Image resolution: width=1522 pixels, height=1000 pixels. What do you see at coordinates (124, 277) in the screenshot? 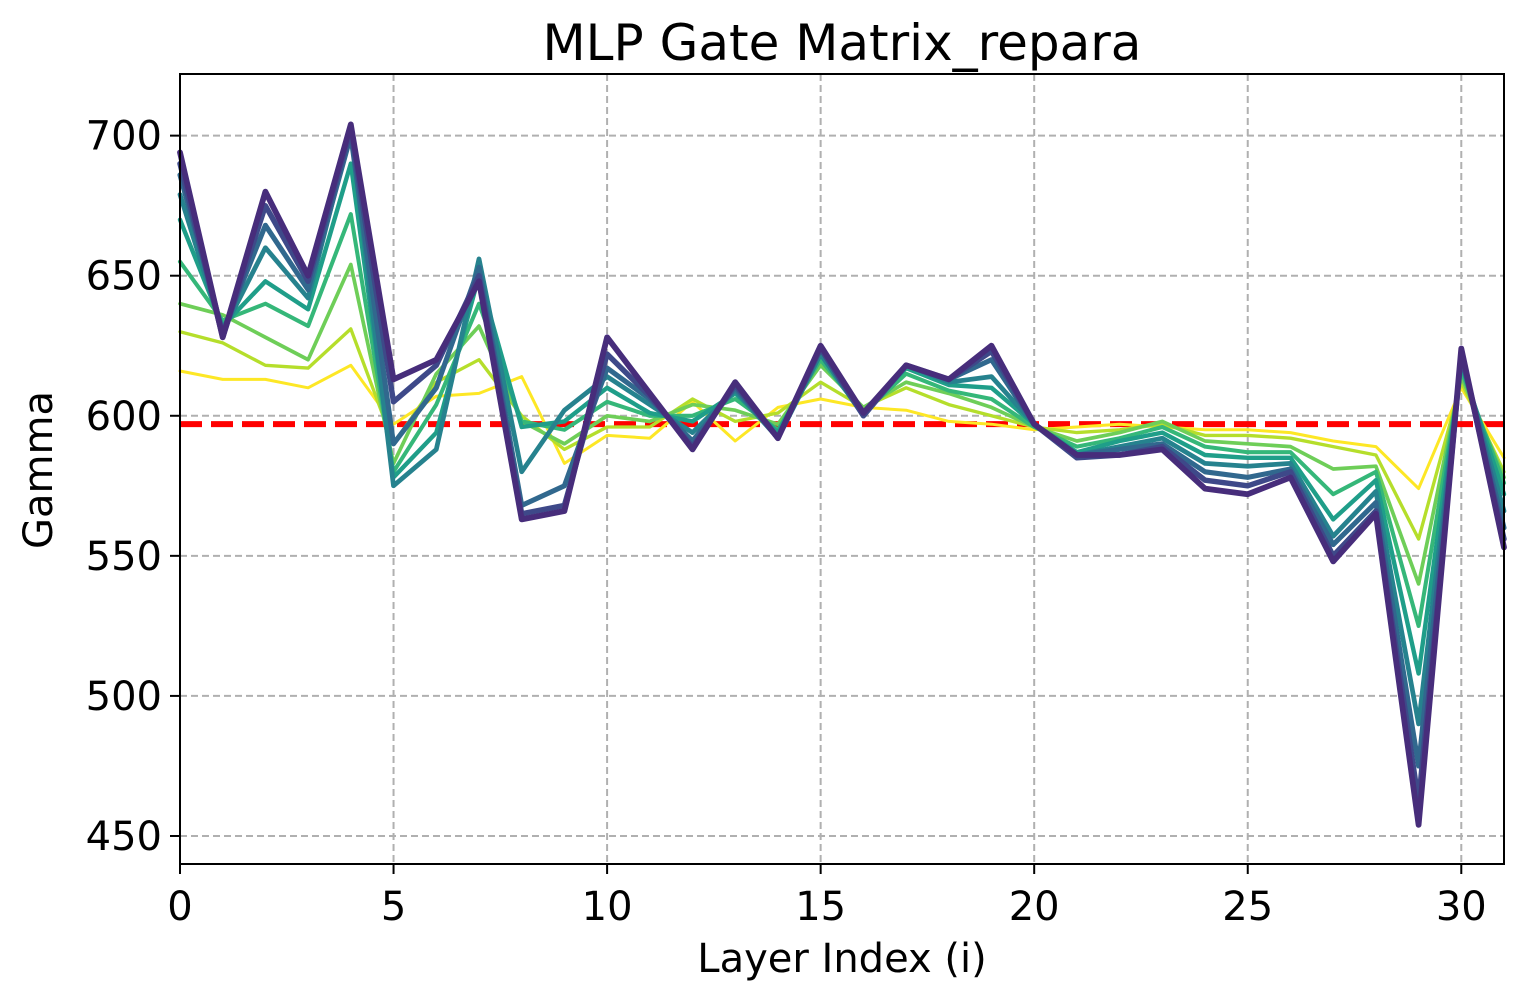
I see `y-tick-label: 650` at bounding box center [124, 277].